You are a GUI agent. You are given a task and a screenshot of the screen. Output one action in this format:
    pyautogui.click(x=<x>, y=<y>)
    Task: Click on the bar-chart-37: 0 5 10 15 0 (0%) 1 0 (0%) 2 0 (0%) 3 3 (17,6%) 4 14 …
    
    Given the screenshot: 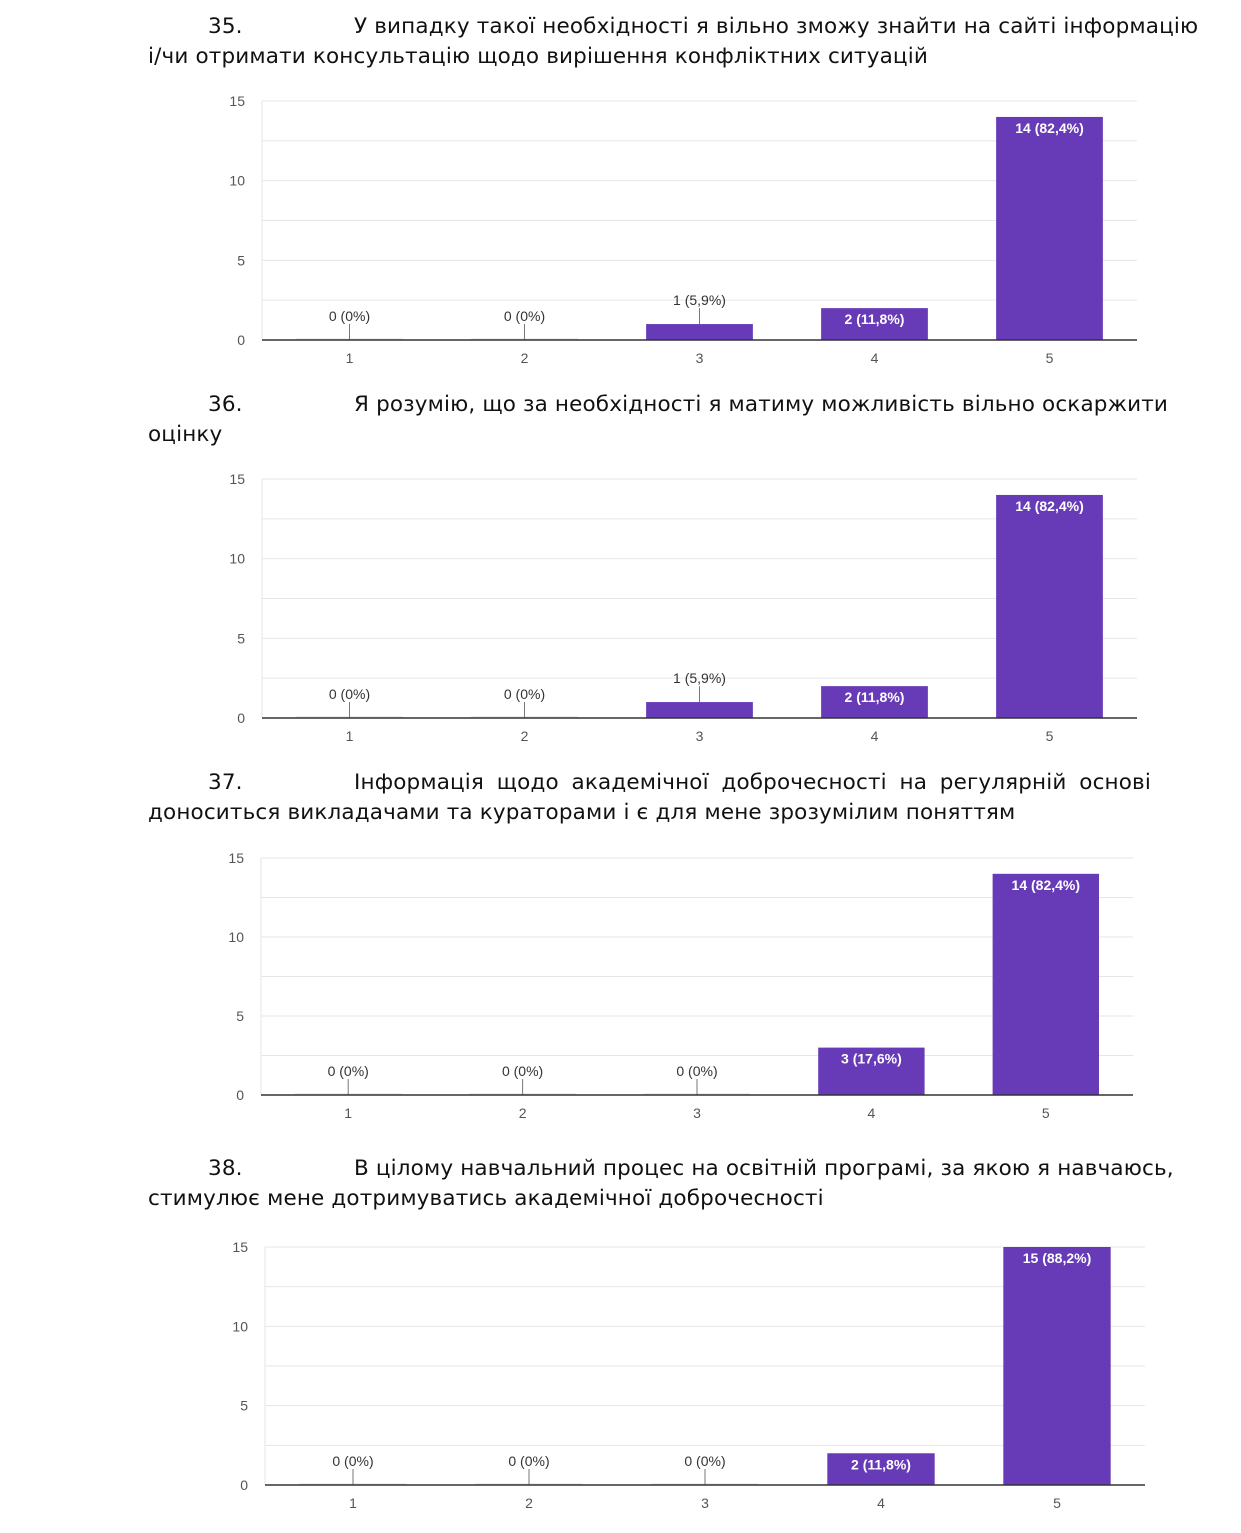 What is the action you would take?
    pyautogui.click(x=680, y=985)
    